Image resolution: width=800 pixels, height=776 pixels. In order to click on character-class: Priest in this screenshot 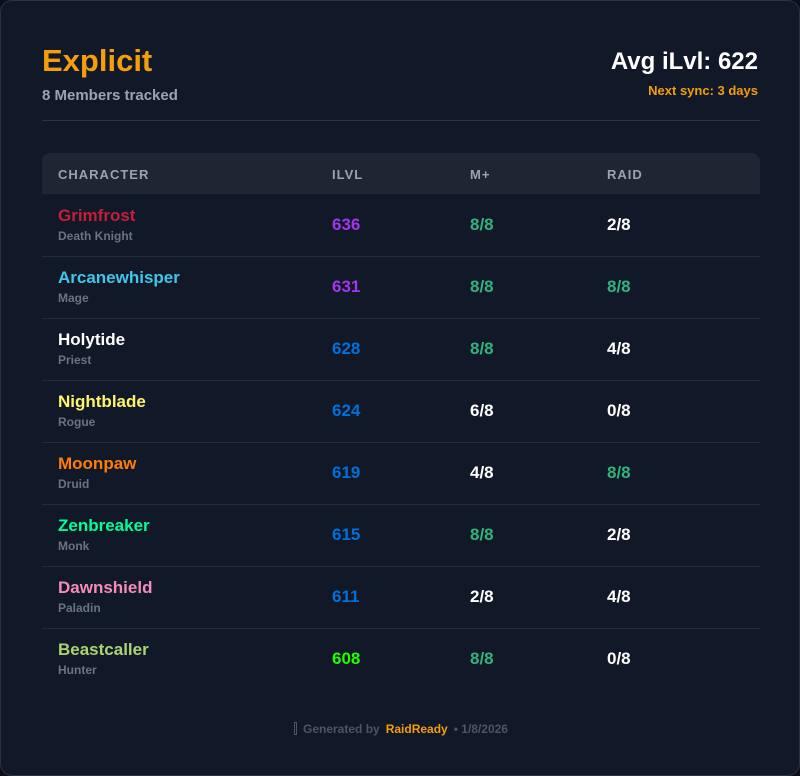, I will do `click(75, 360)`.